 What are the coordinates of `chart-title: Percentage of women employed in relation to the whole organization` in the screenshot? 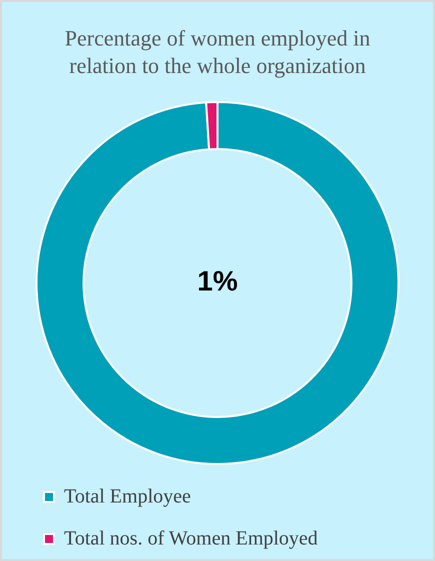 It's located at (217, 52).